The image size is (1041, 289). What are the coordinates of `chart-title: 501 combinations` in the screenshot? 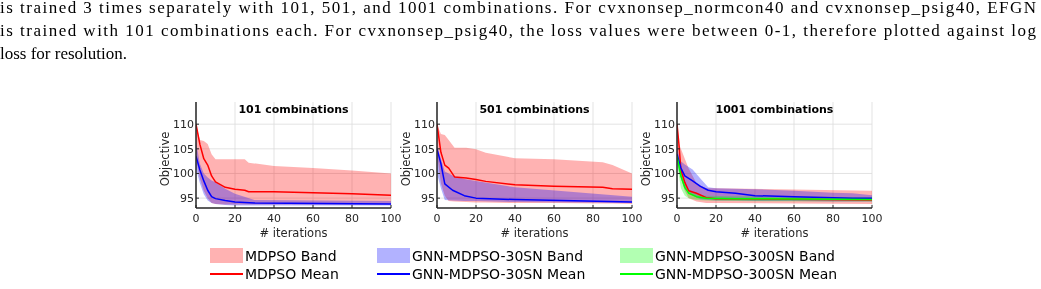 It's located at (535, 109).